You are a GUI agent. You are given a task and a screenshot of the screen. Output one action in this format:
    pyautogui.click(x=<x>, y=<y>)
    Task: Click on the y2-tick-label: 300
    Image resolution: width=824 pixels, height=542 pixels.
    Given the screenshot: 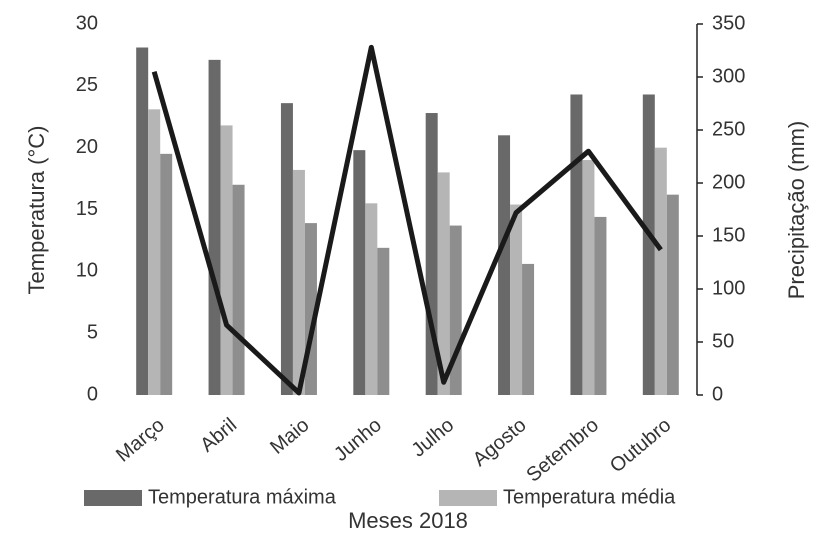 What is the action you would take?
    pyautogui.click(x=728, y=76)
    